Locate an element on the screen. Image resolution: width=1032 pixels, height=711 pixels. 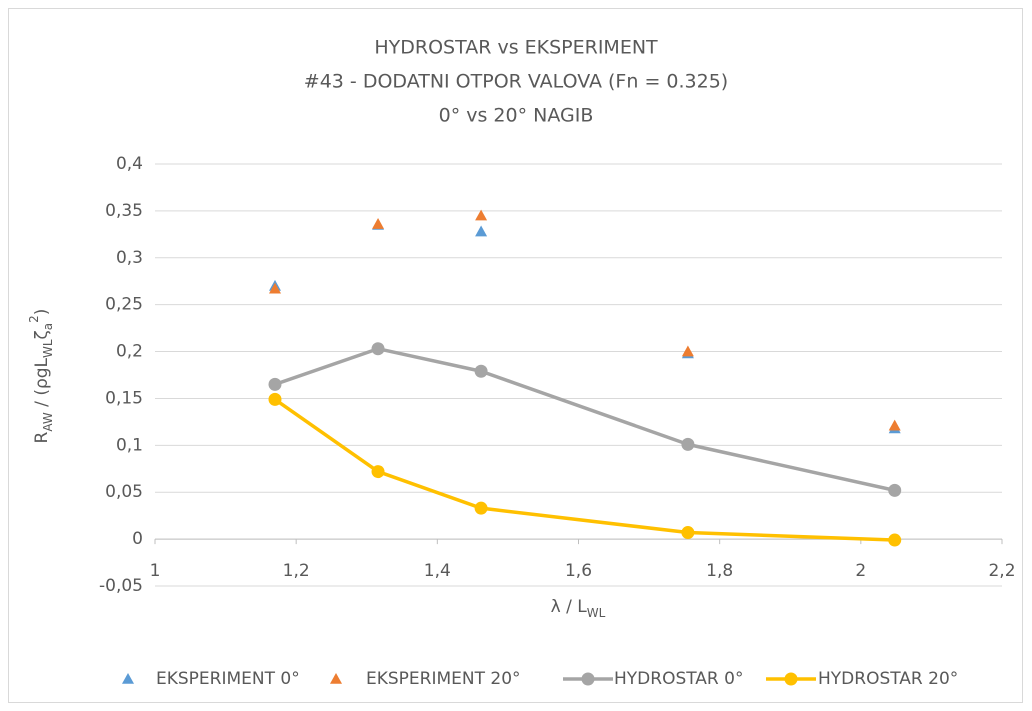
x-tick-label: 1,8 is located at coordinates (719, 571).